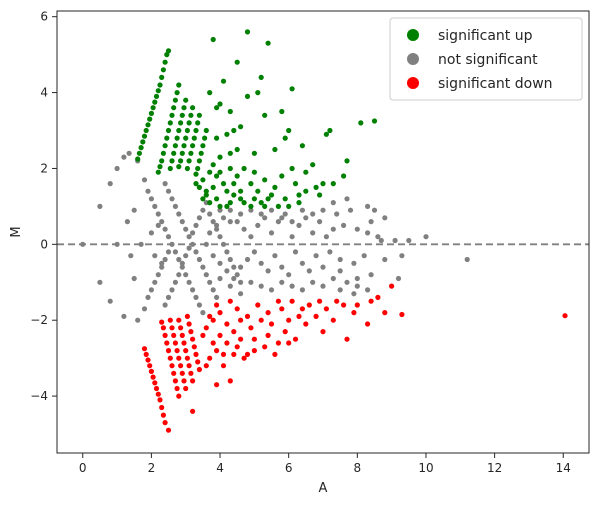 The height and width of the screenshot is (506, 600). What do you see at coordinates (485, 36) in the screenshot?
I see `legend-label: significant up` at bounding box center [485, 36].